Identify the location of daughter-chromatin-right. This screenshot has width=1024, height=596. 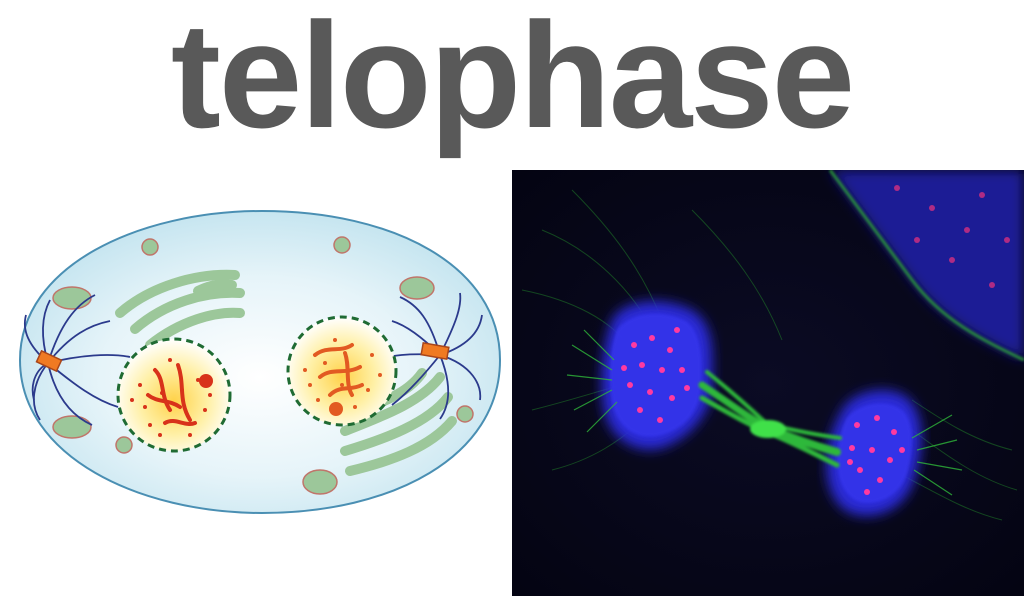
(874, 452).